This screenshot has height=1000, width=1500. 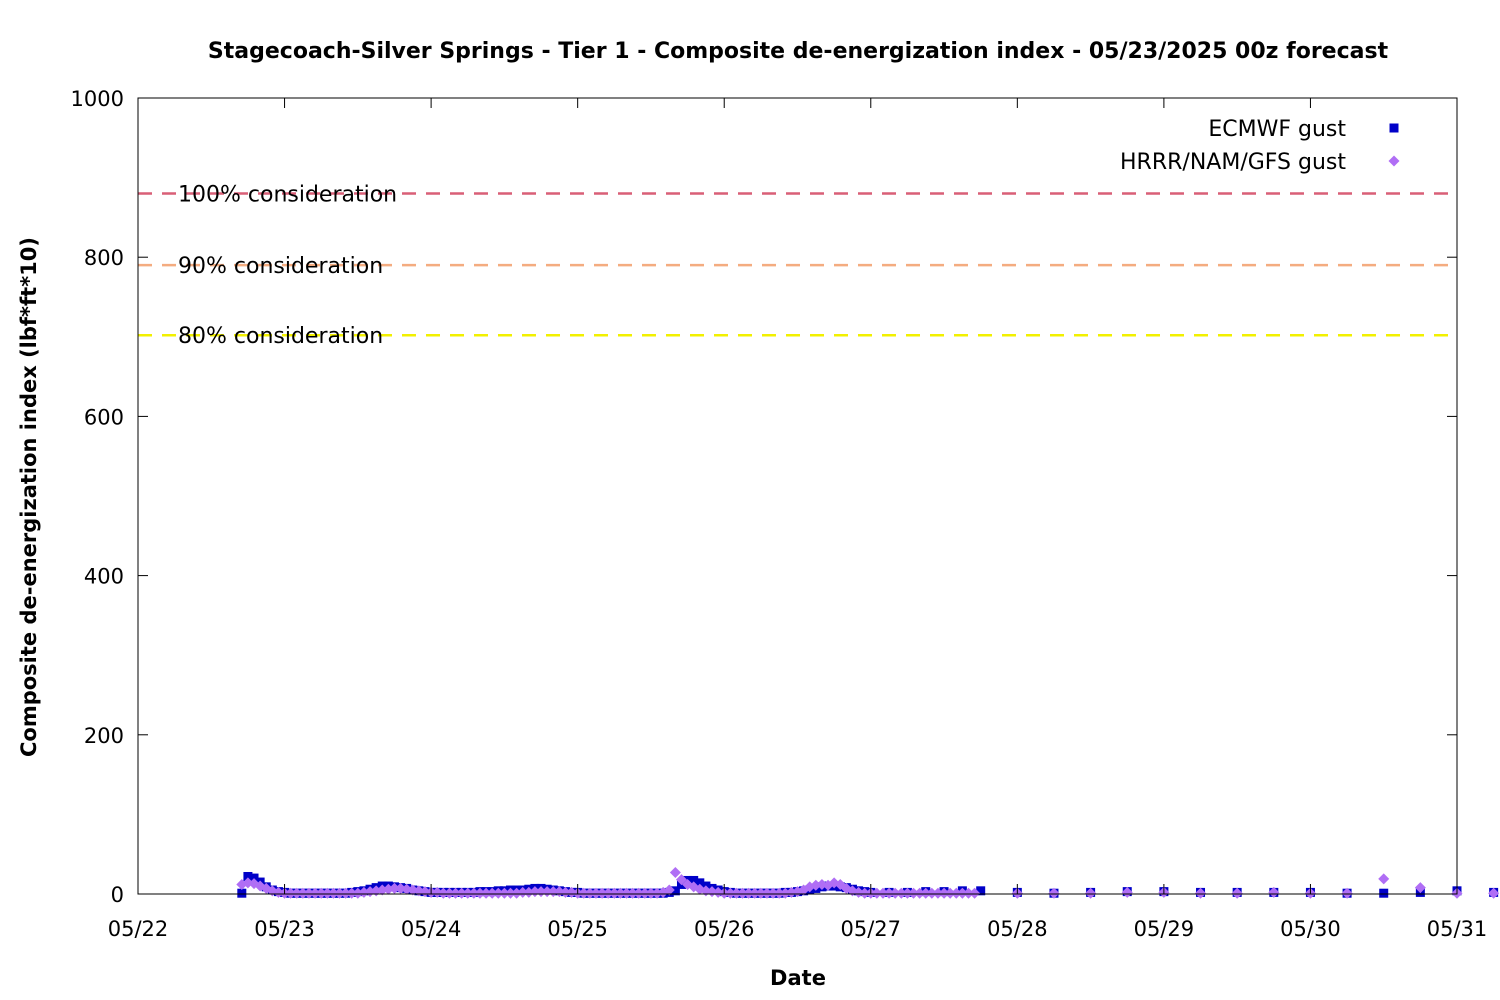 What do you see at coordinates (1310, 929) in the screenshot?
I see `x-tick-label: 05/30` at bounding box center [1310, 929].